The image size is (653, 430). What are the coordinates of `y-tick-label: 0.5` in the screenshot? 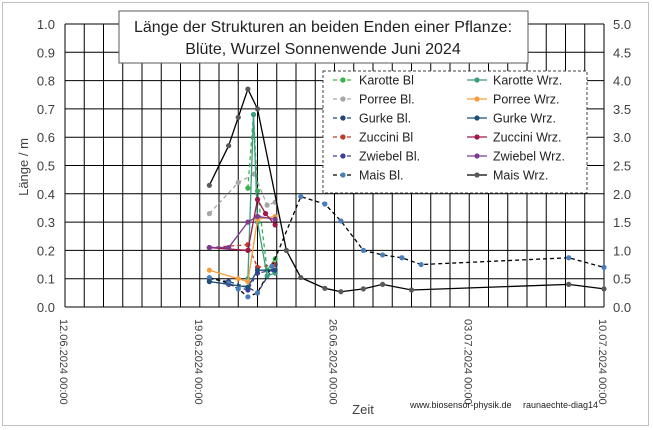 It's located at (46, 166).